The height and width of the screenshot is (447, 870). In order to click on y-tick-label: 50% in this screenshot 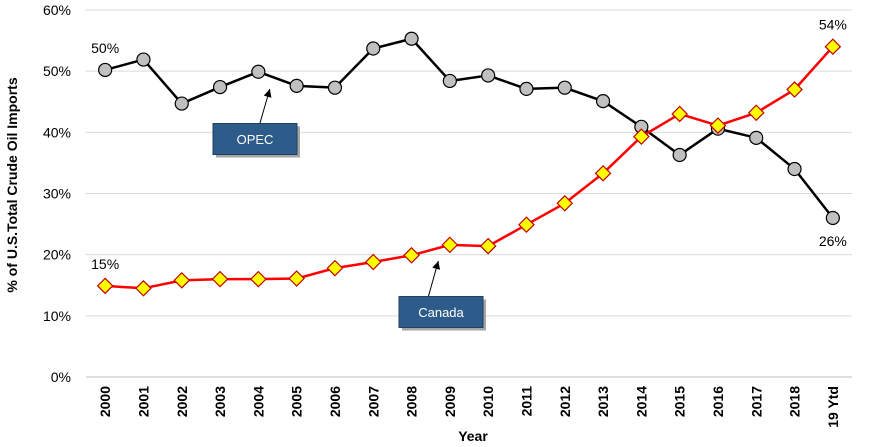, I will do `click(57, 71)`.